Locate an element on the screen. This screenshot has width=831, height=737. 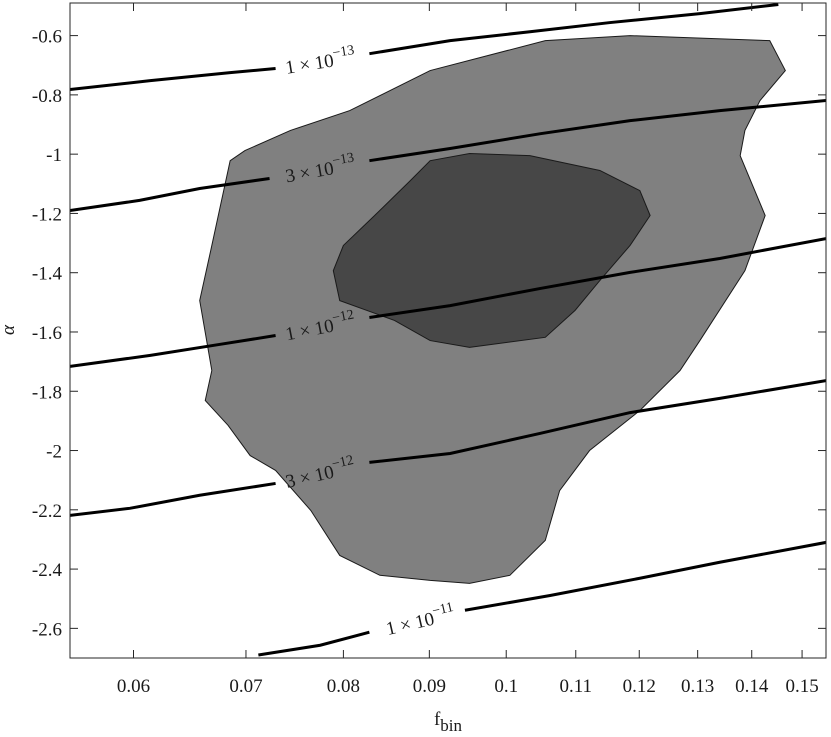
confidence-region is located at coordinates (491, 250).